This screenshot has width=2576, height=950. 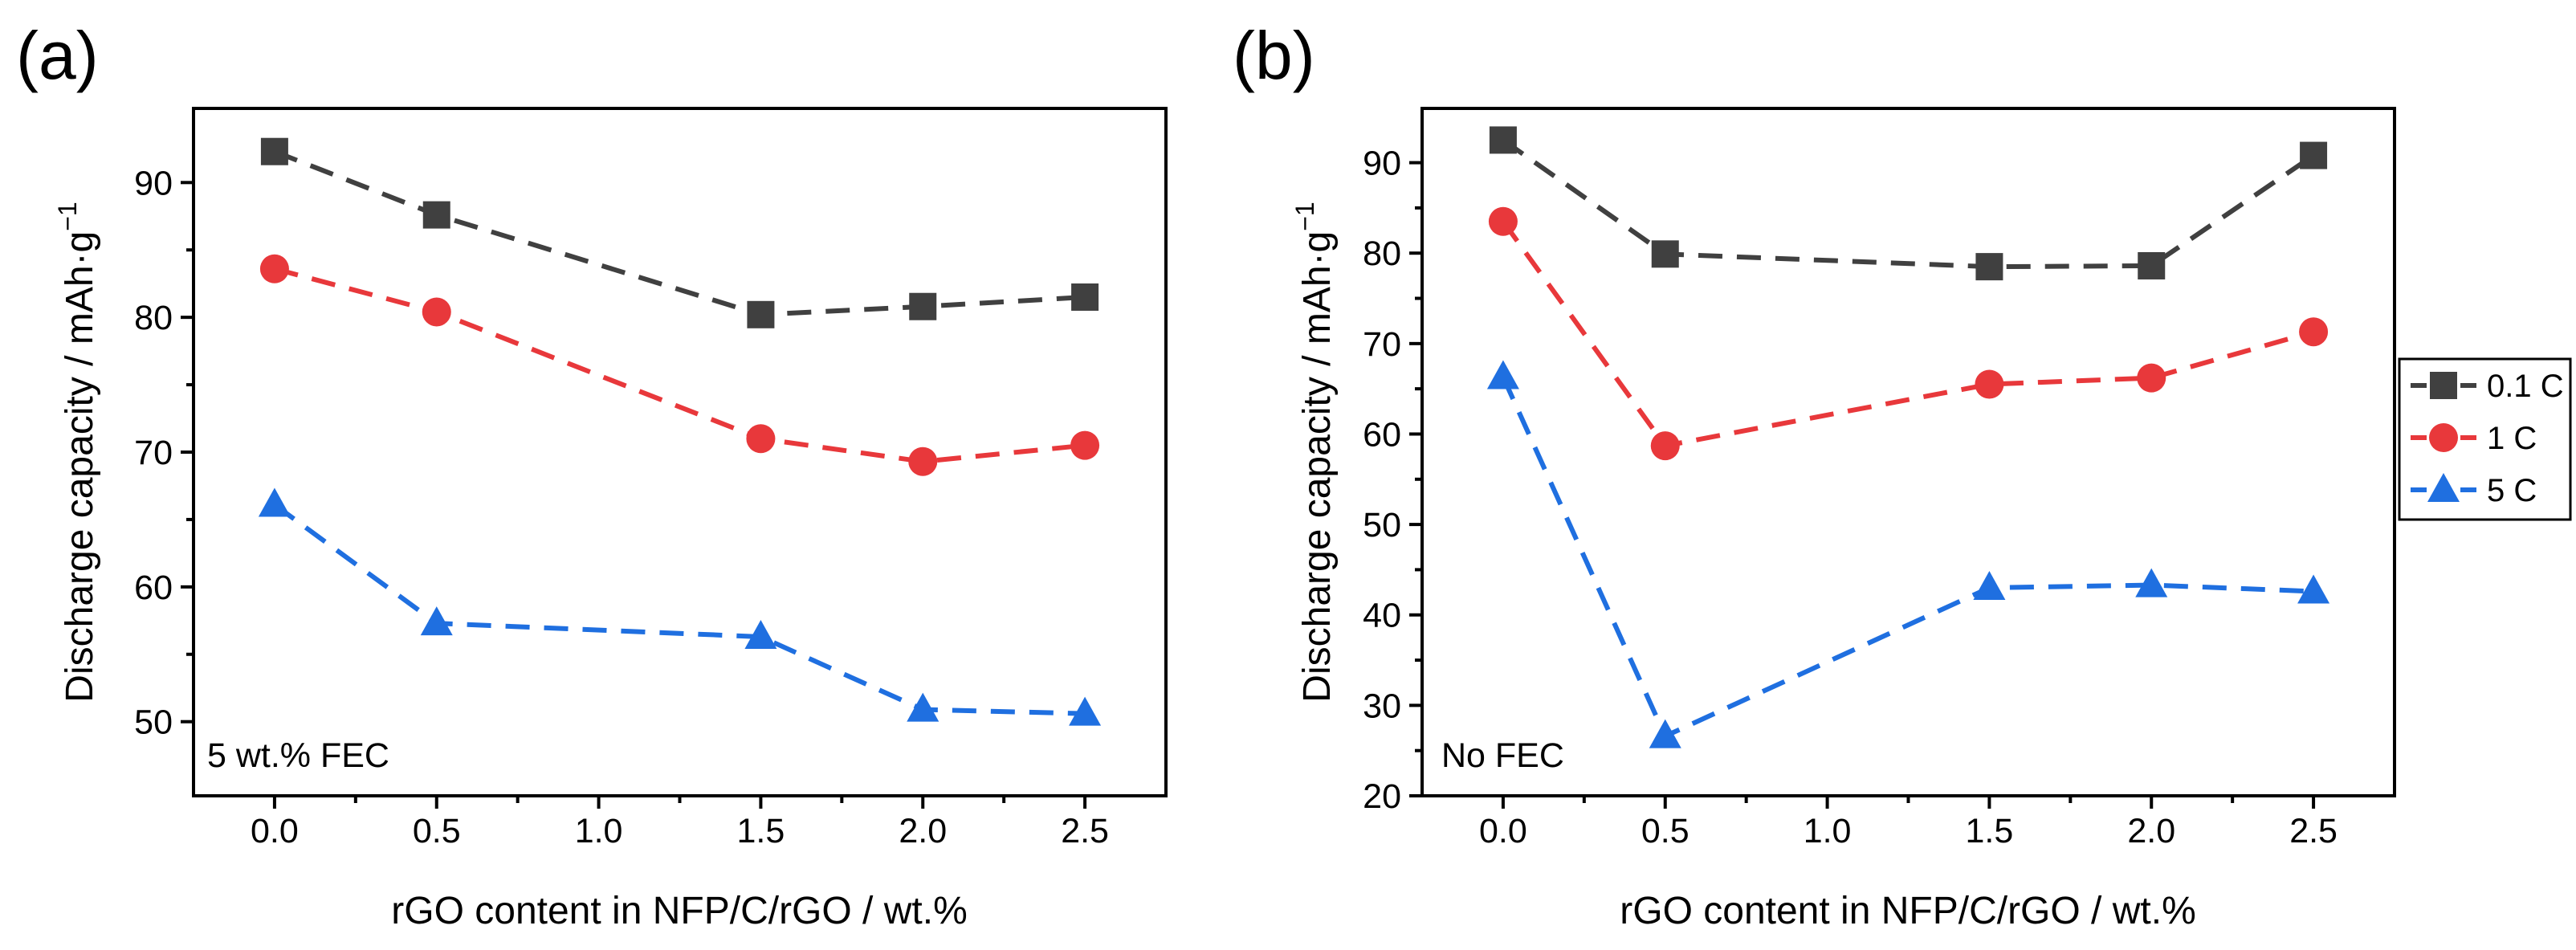 I want to click on panel-b-x-tick-label-0-0: 0.0, so click(x=1503, y=831).